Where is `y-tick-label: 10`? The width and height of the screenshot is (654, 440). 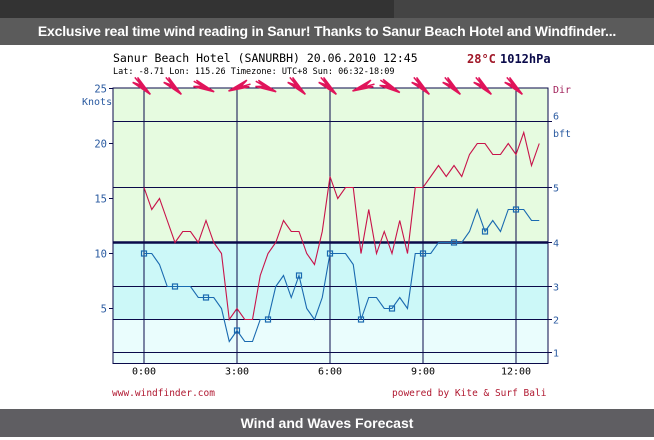 y-tick-label: 10 is located at coordinates (100, 255).